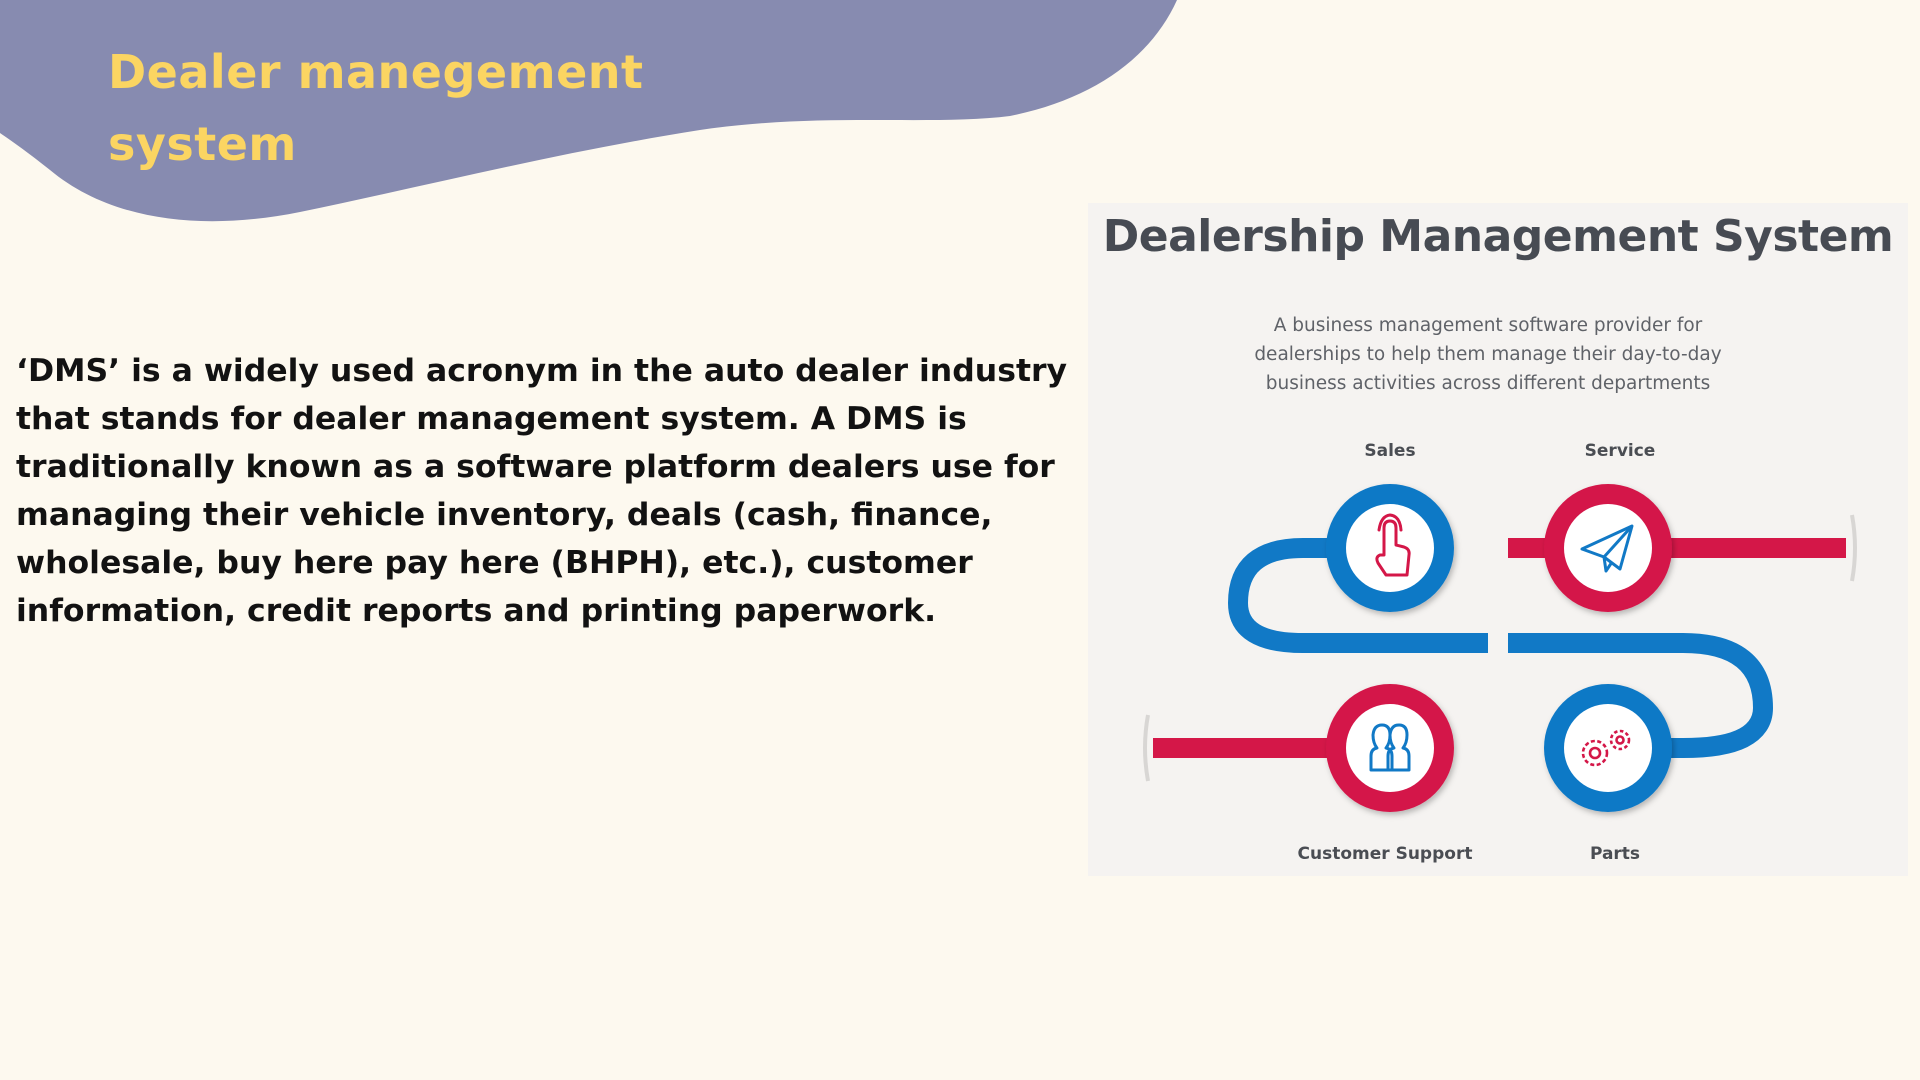  I want to click on node-customer-support, so click(1390, 748).